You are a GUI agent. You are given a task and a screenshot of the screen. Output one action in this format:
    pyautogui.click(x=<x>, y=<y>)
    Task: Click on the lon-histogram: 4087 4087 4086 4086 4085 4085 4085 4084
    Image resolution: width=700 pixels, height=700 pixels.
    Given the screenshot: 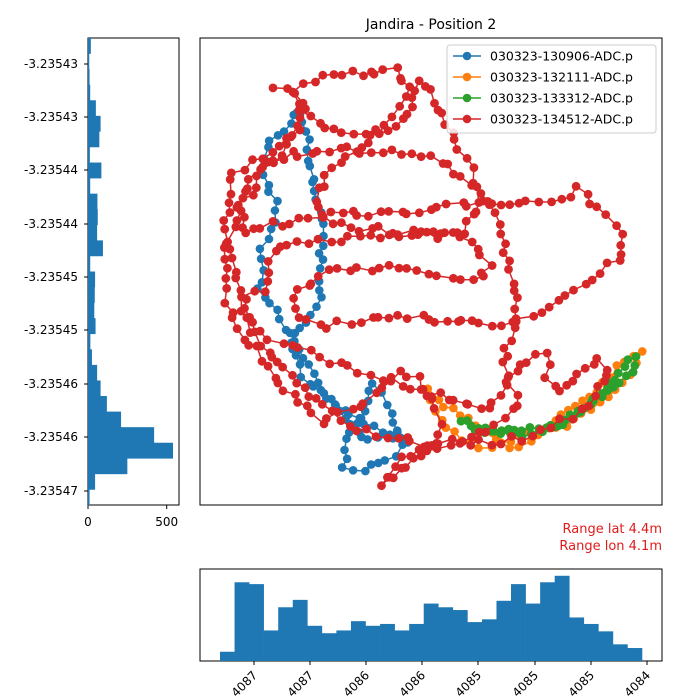 What is the action you would take?
    pyautogui.click(x=431, y=634)
    